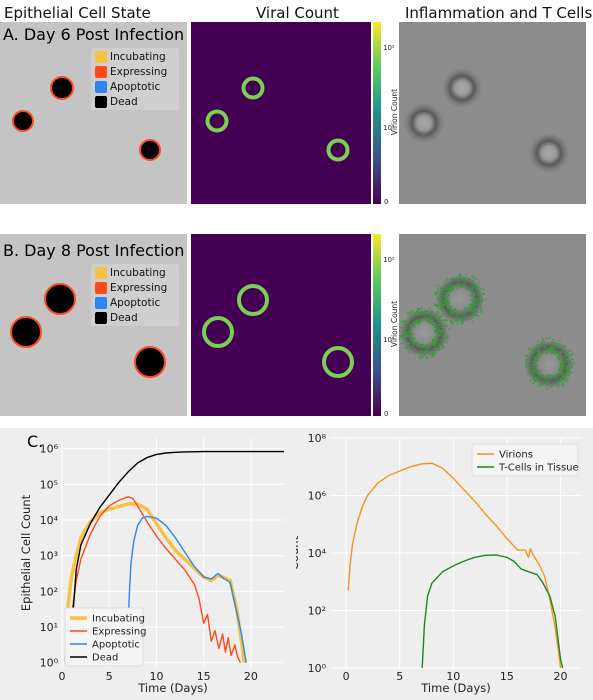 This screenshot has width=593, height=700. I want to click on series-line-virions, so click(454, 565).